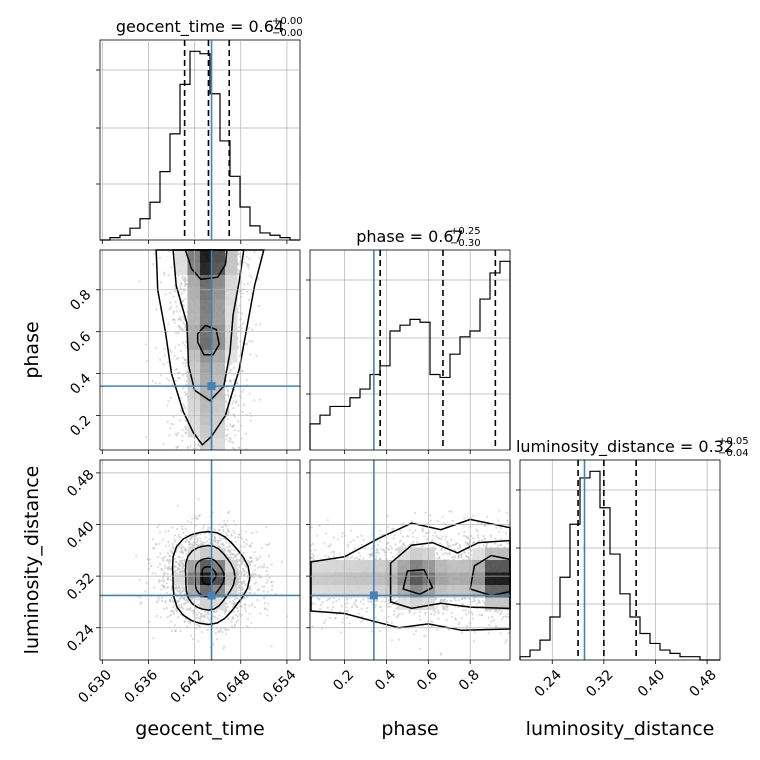  Describe the element at coordinates (211, 595) in the screenshot. I see `truth-marker` at that location.